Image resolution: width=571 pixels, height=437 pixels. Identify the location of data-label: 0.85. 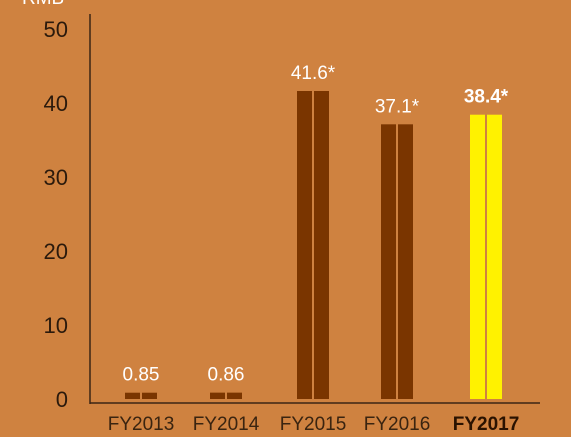
(141, 375).